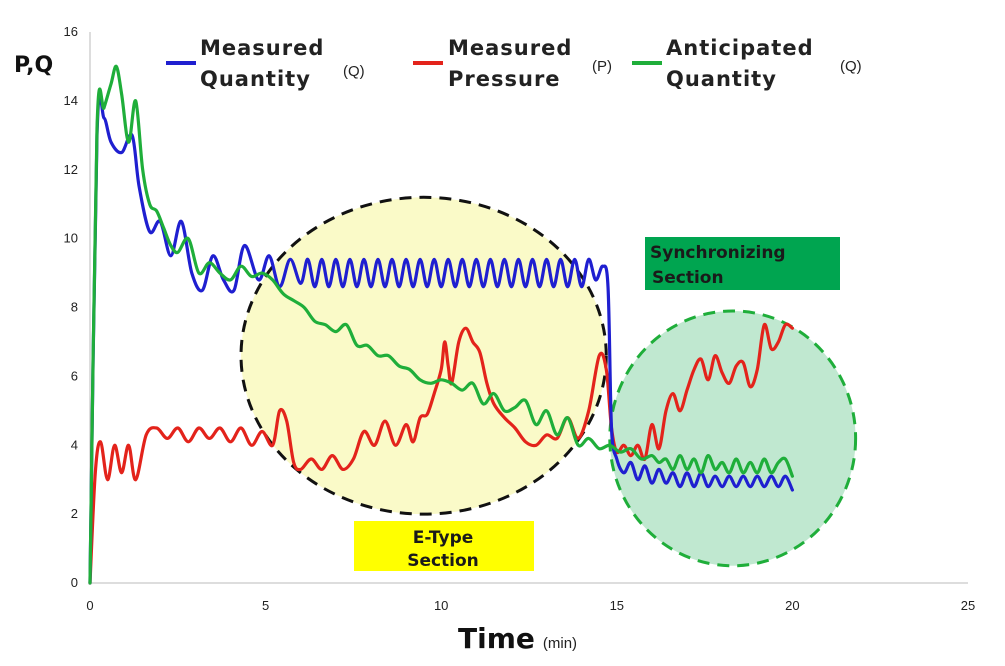 Image resolution: width=1005 pixels, height=666 pixels. What do you see at coordinates (742, 263) in the screenshot?
I see `sync-label-box` at bounding box center [742, 263].